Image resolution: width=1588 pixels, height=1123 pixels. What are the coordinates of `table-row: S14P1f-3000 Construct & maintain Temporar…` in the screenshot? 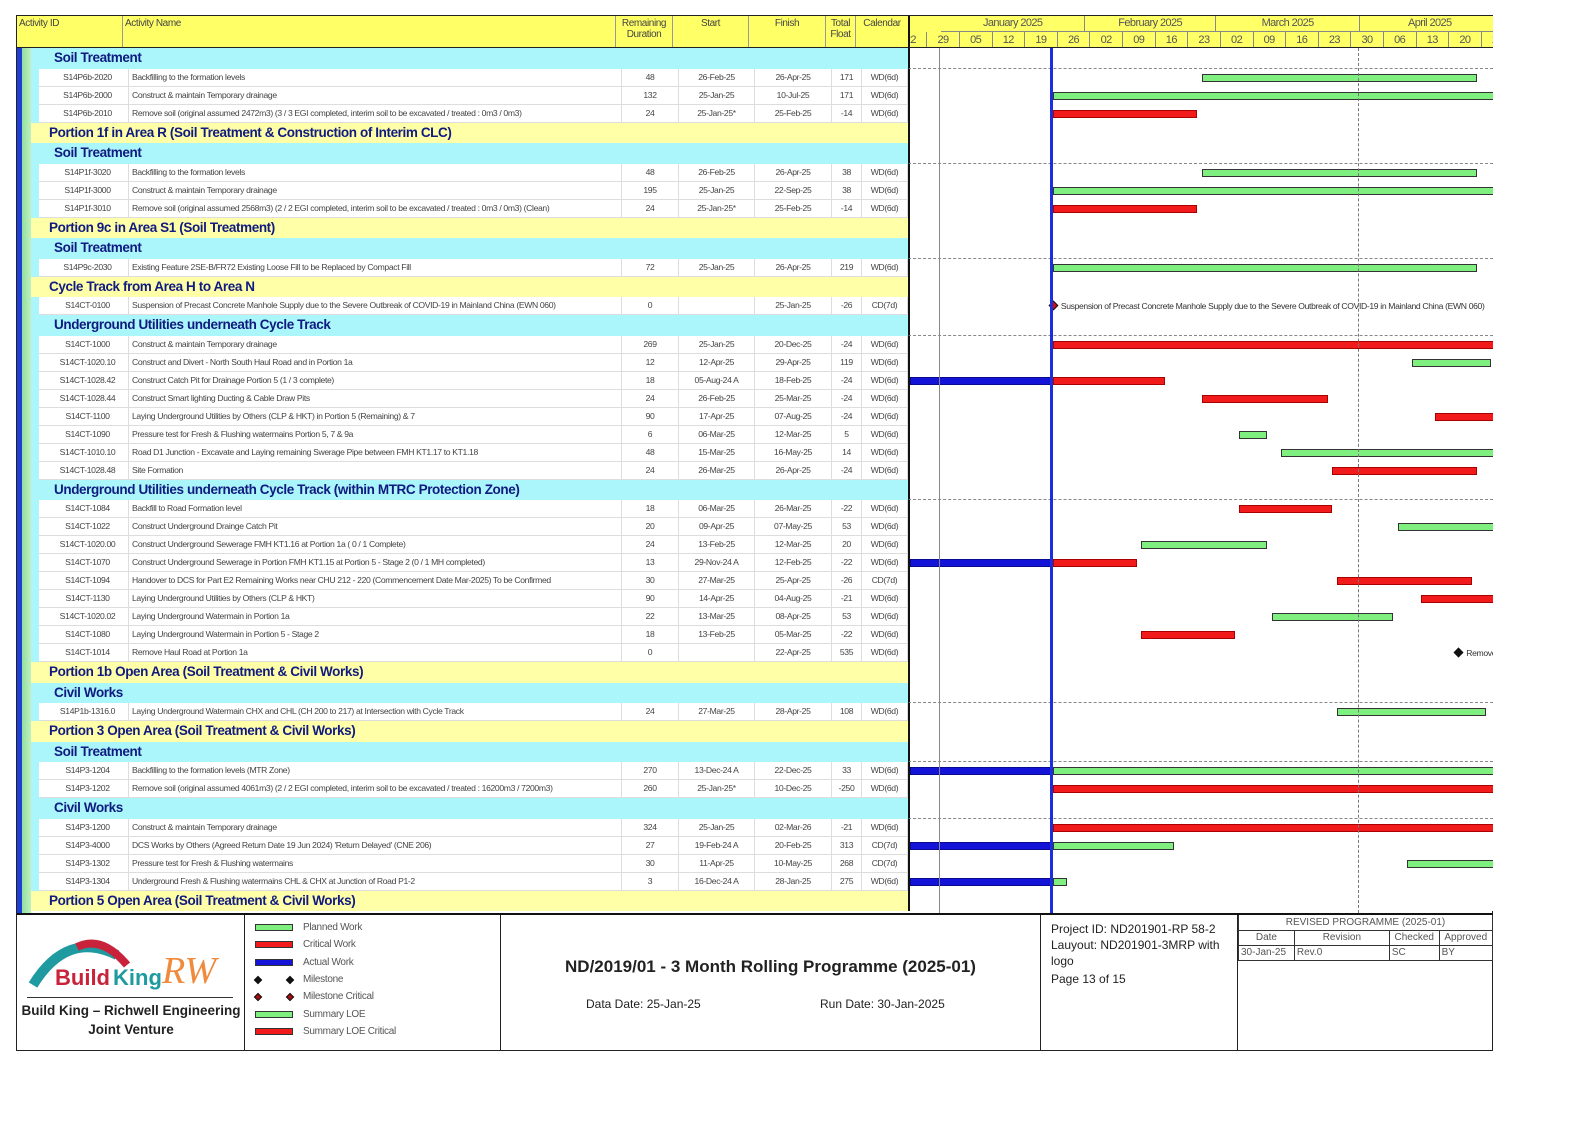 It's located at (755, 190).